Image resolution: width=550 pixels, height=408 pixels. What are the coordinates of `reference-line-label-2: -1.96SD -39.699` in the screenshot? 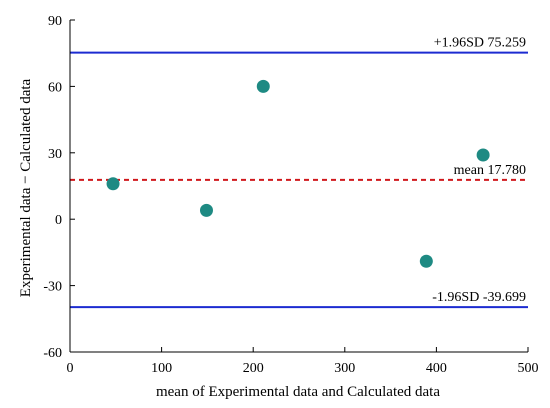 It's located at (479, 297).